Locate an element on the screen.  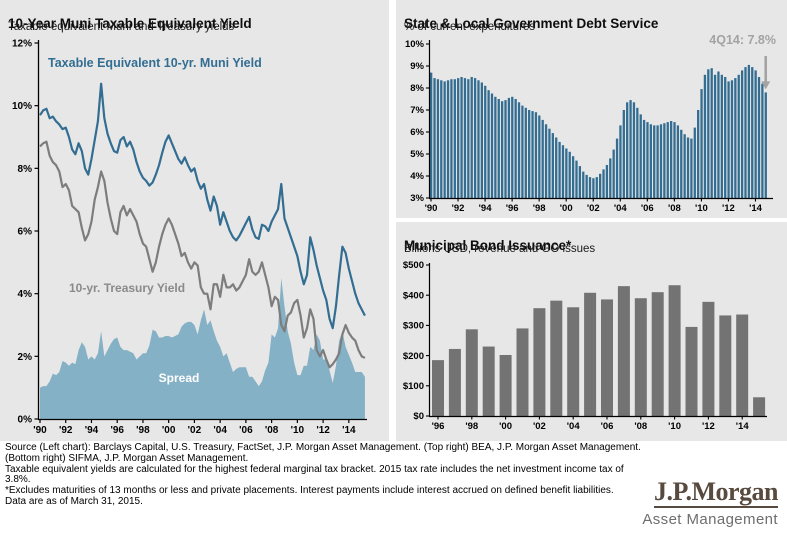
jpmorgan-logo: J.P.Morgan Asset Management is located at coordinates (710, 503).